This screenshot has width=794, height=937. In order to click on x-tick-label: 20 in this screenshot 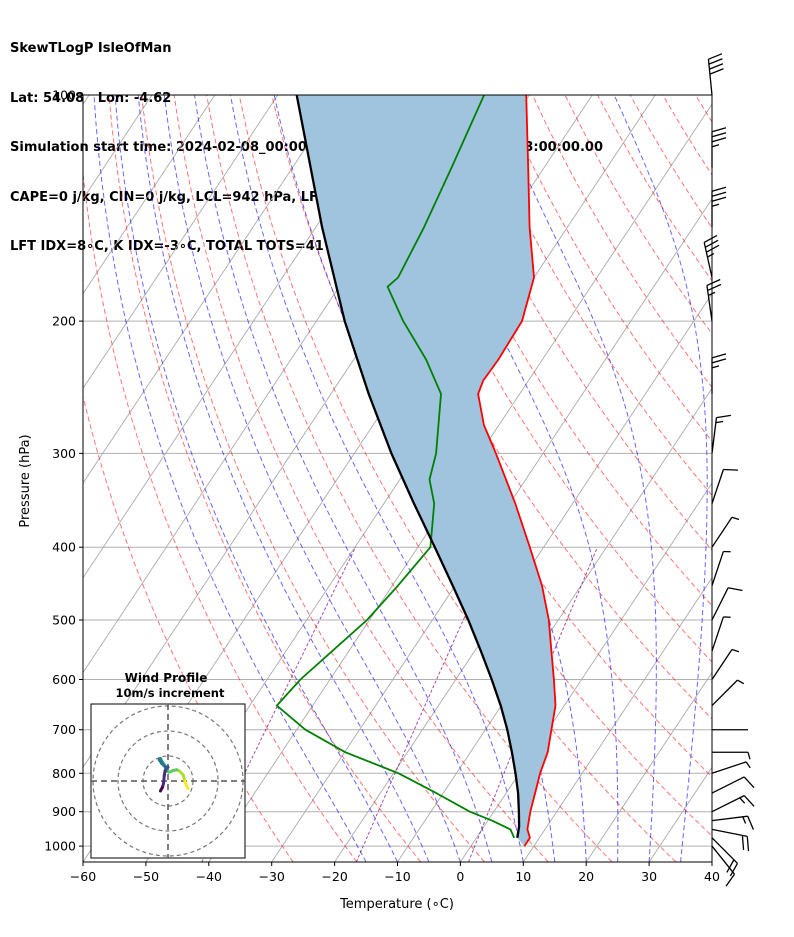, I will do `click(586, 876)`.